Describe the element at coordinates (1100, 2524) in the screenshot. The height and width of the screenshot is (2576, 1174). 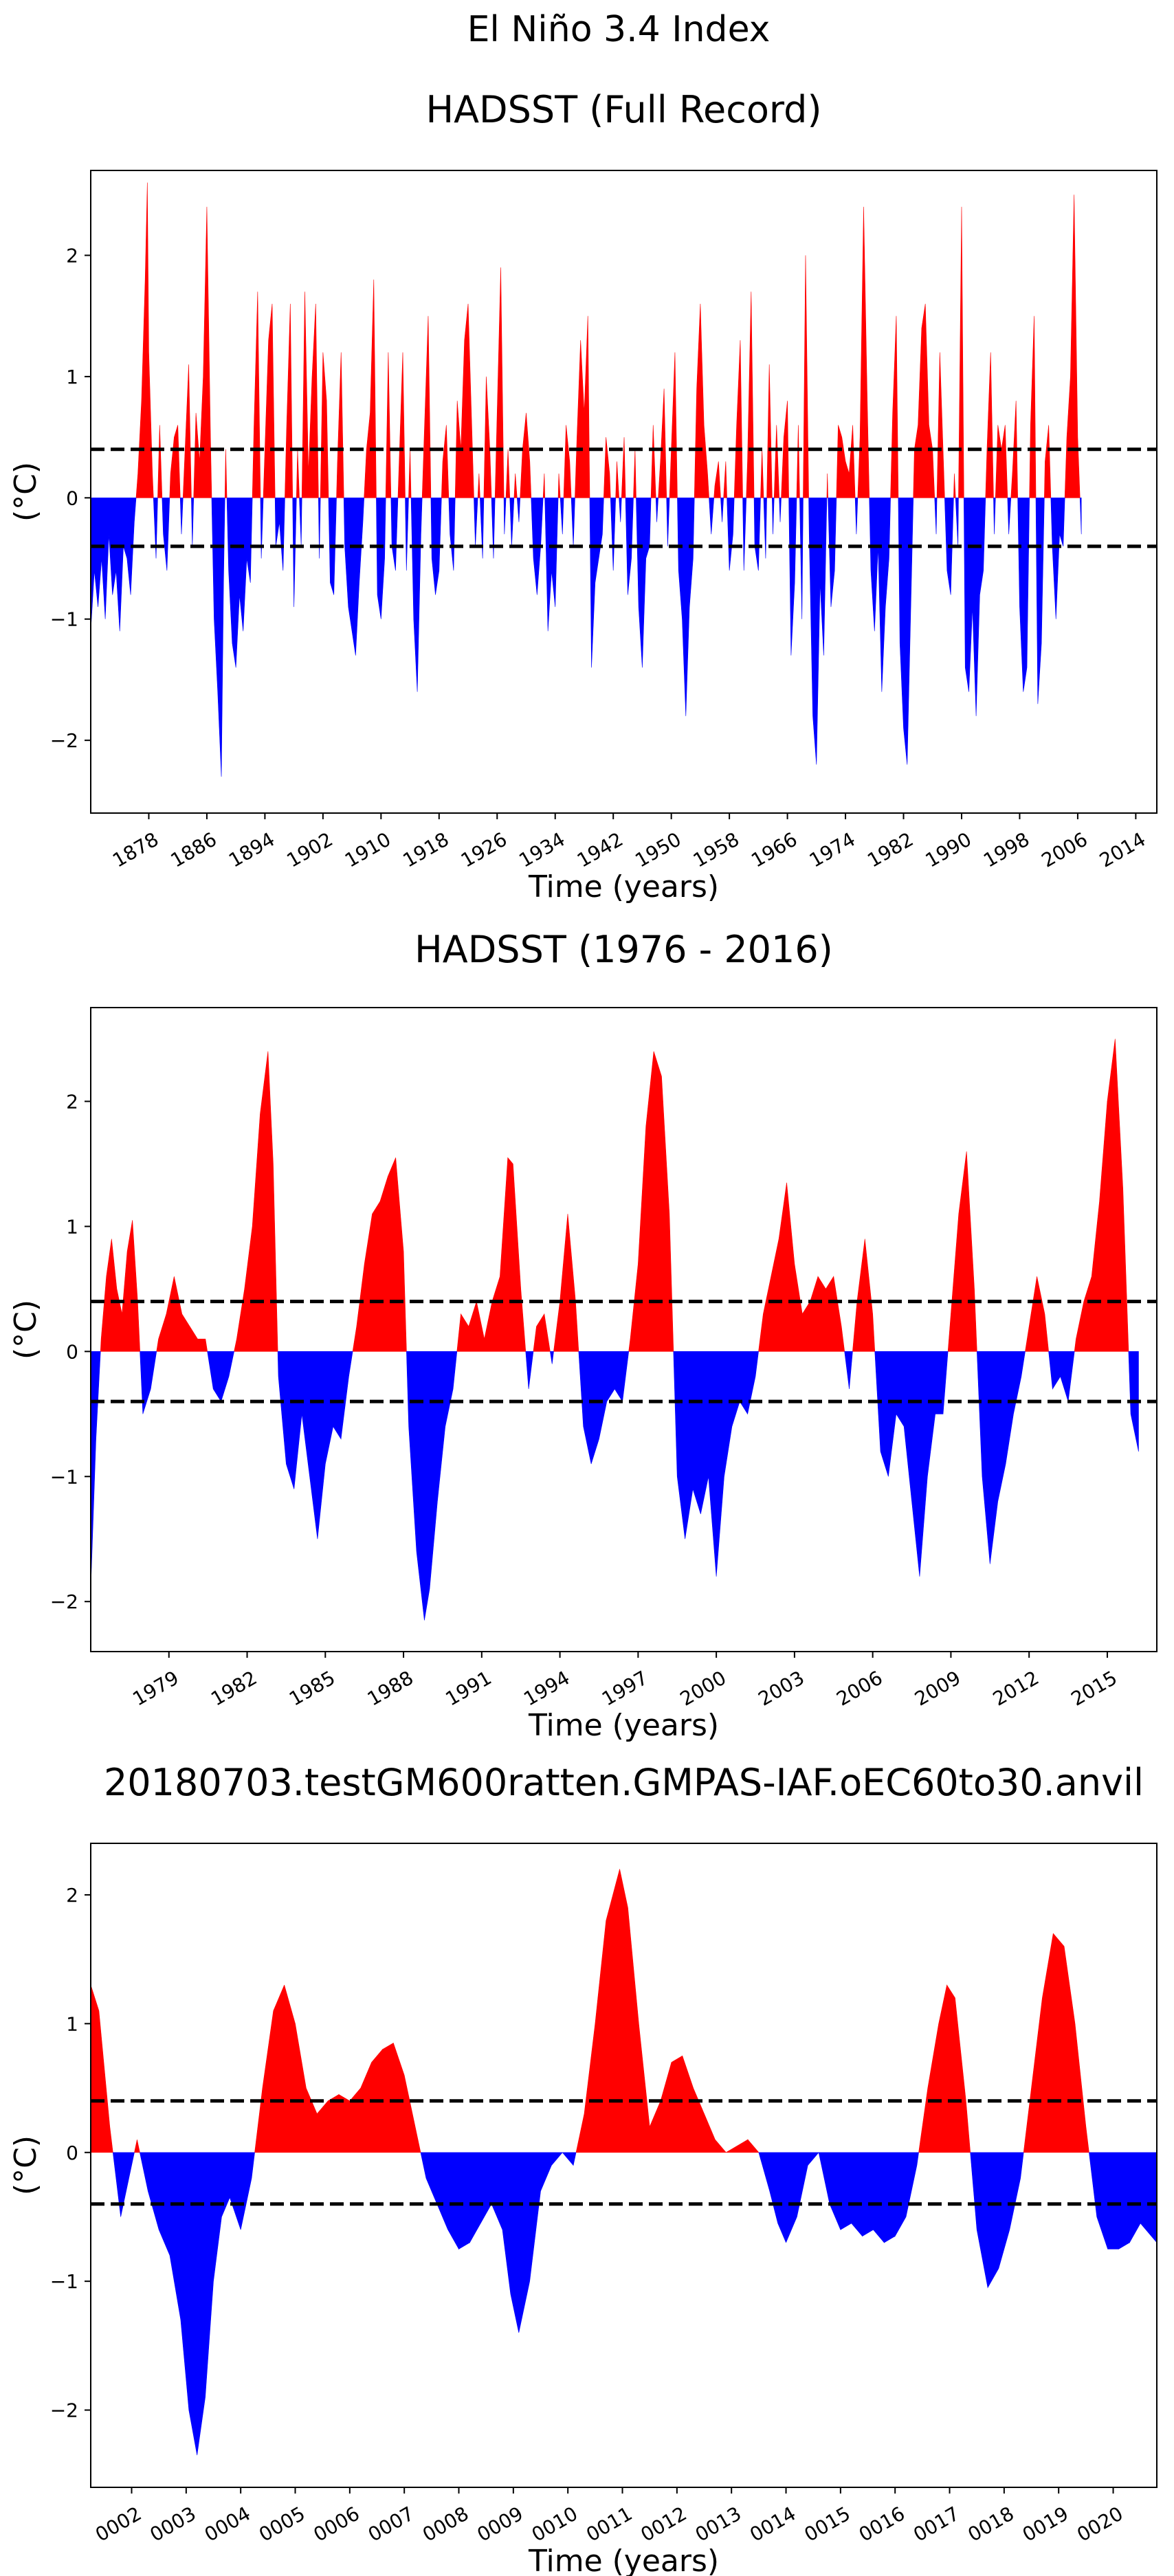
I see `x-tick-label: 0020` at that location.